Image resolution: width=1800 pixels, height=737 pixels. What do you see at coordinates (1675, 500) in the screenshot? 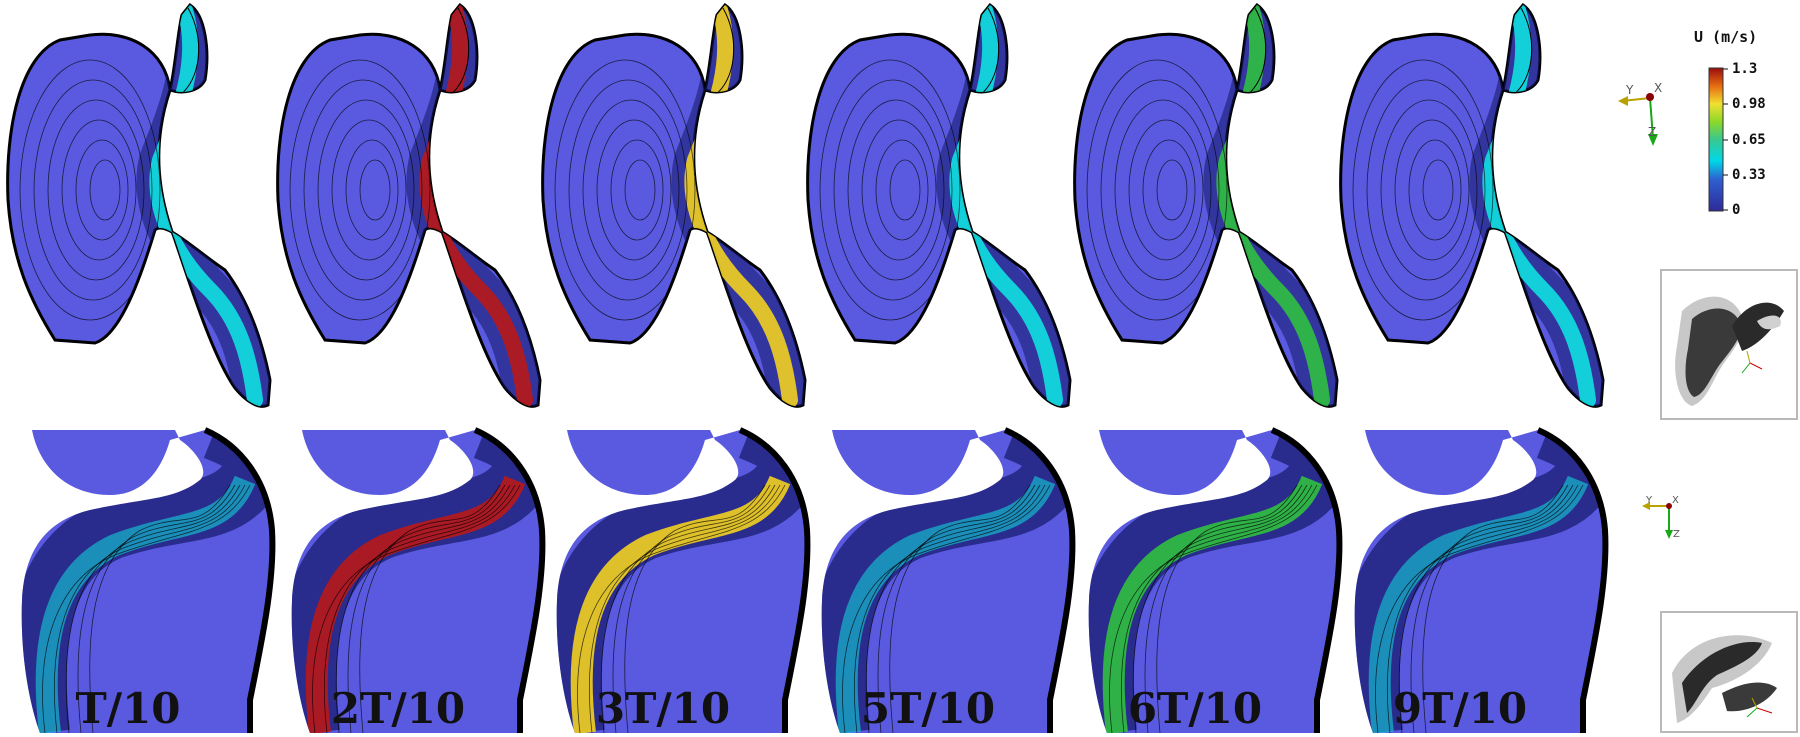
I see `axis-x-label-bottom: X` at bounding box center [1675, 500].